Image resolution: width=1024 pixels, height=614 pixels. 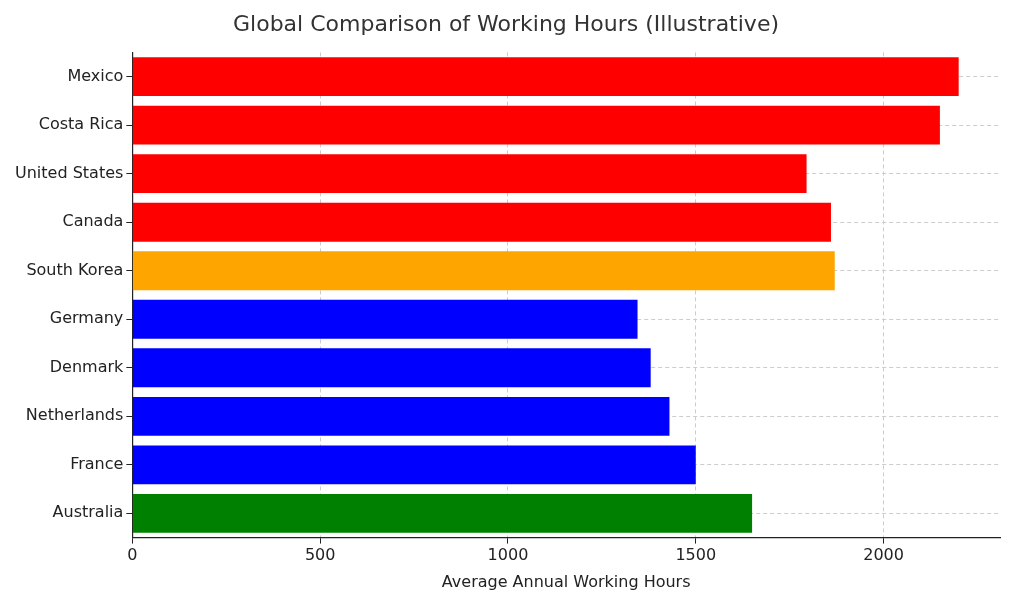 I want to click on y-tick-label: Denmark, so click(x=87, y=366).